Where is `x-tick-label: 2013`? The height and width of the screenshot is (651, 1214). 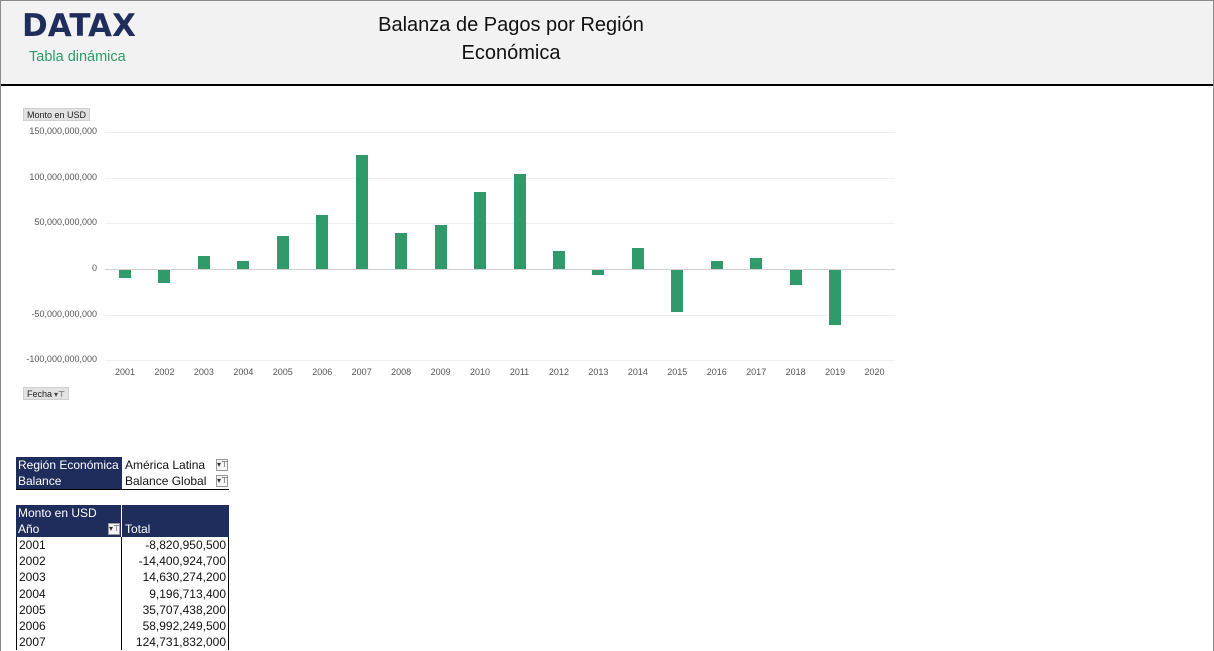 x-tick-label: 2013 is located at coordinates (598, 372).